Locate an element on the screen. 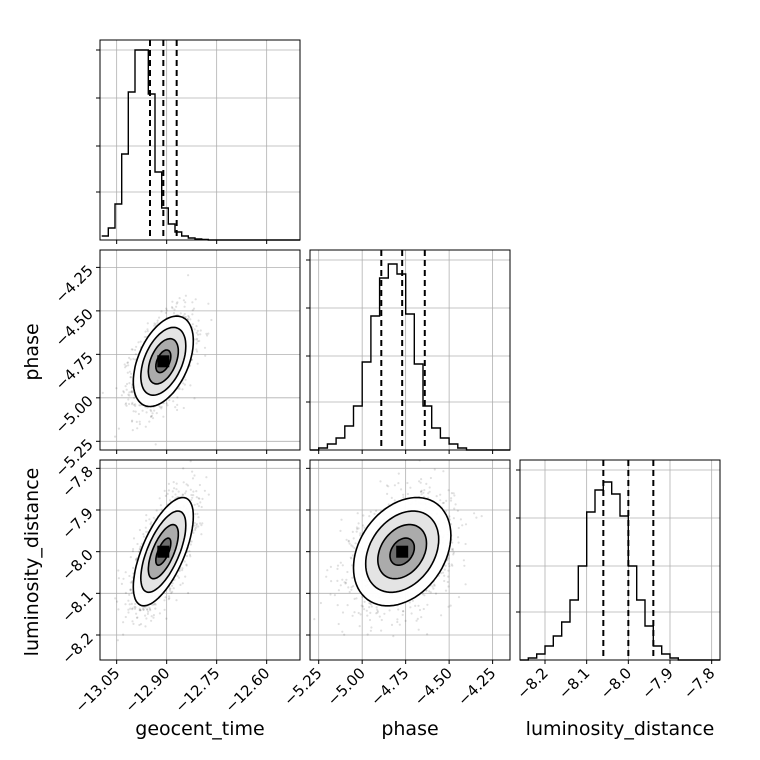 This screenshot has height=760, width=760. density-peak is located at coordinates (163, 551).